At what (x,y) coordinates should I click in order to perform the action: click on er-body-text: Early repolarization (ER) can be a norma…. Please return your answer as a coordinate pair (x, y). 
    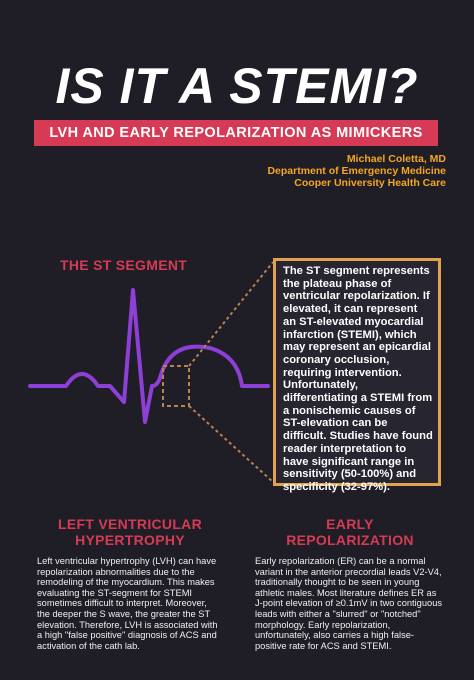
    Looking at the image, I should click on (349, 603).